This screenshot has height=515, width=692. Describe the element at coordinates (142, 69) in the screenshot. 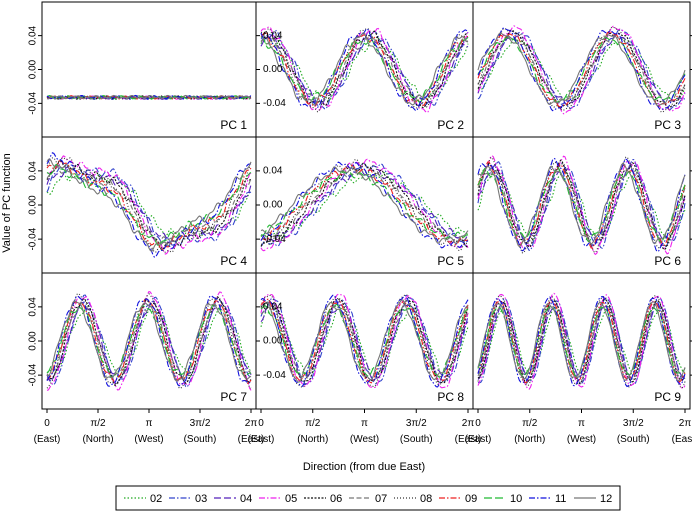

I see `panel-pc1: PC 1 0.04 0.00 -0.04` at that location.